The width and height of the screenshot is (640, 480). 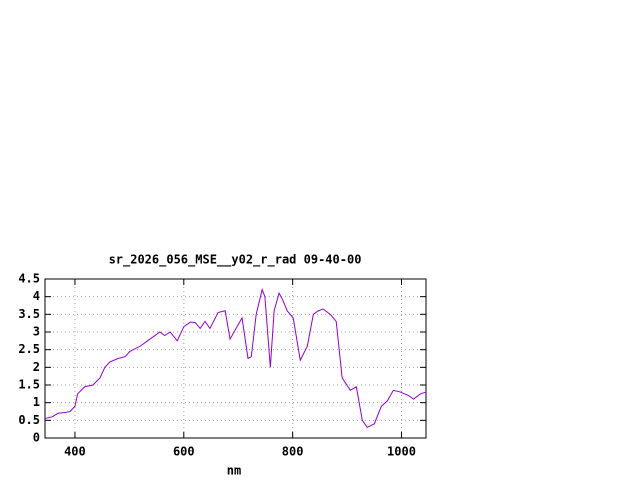 I want to click on y-tick-label: 0, so click(x=36, y=438).